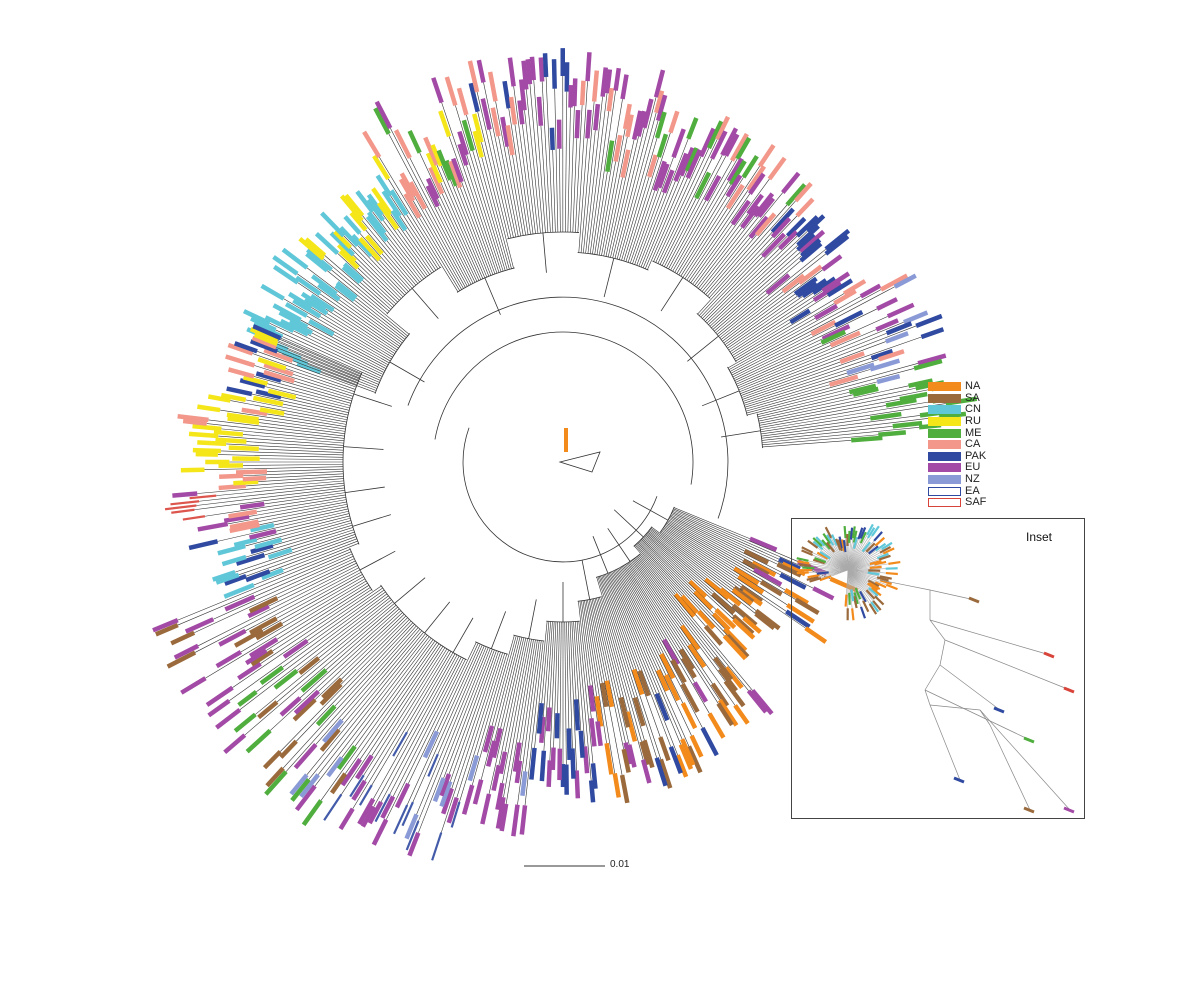  What do you see at coordinates (968, 422) in the screenshot?
I see `legend-item-ru: RU` at bounding box center [968, 422].